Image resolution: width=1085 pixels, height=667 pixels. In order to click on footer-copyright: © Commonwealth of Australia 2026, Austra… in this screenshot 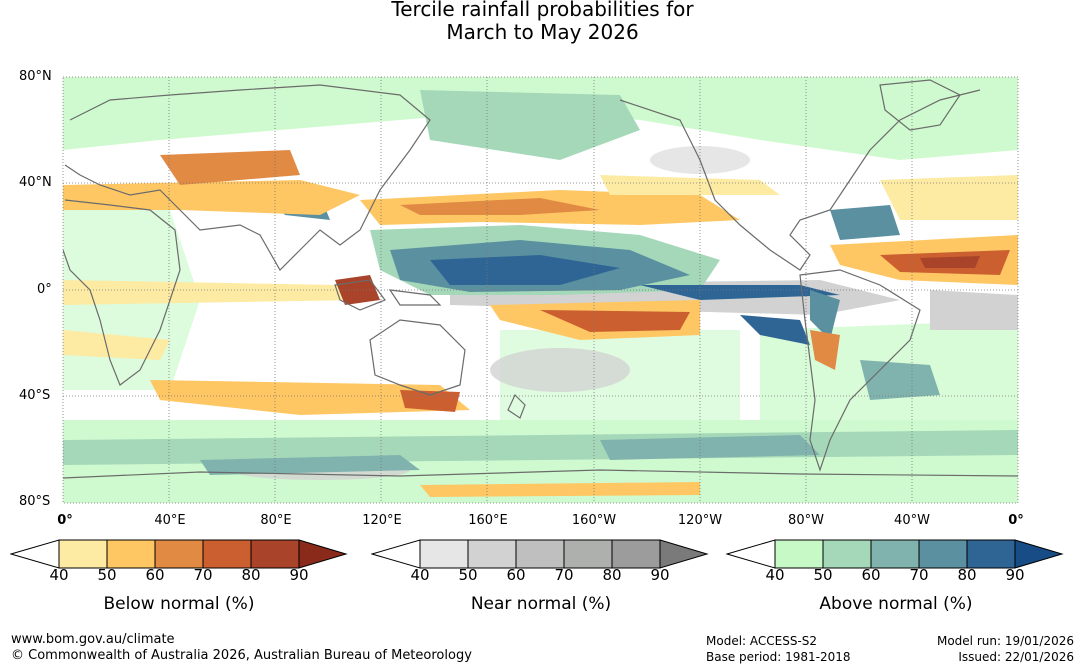, I will do `click(241, 655)`.